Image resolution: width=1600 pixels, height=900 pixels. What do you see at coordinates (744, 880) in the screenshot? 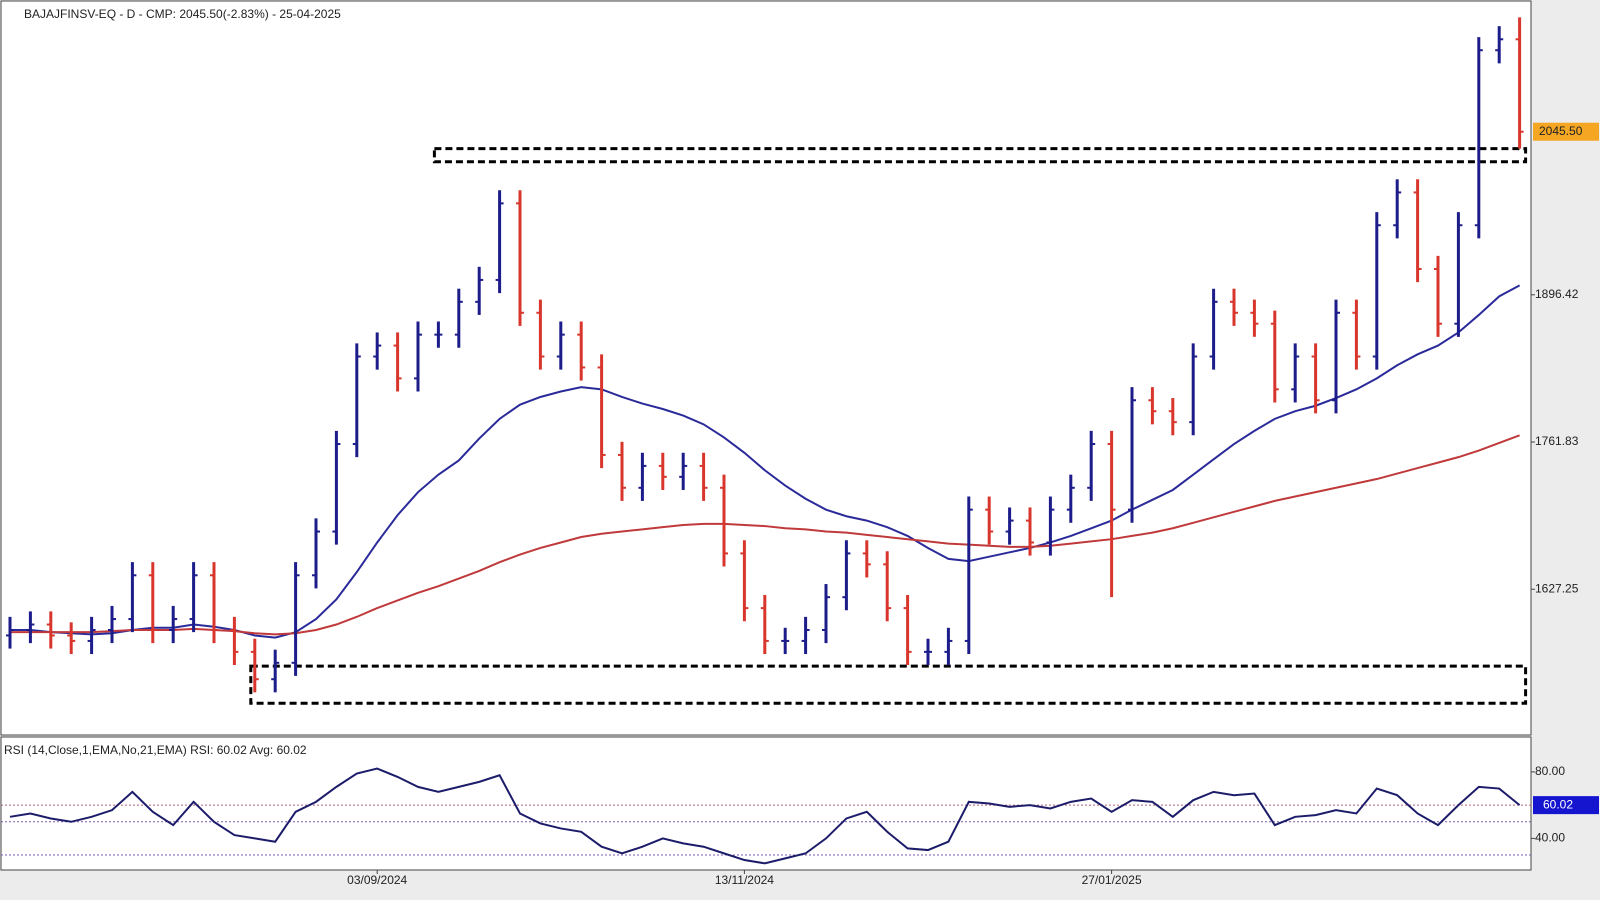
I see `x-tick-label: 13/11/2024` at bounding box center [744, 880].